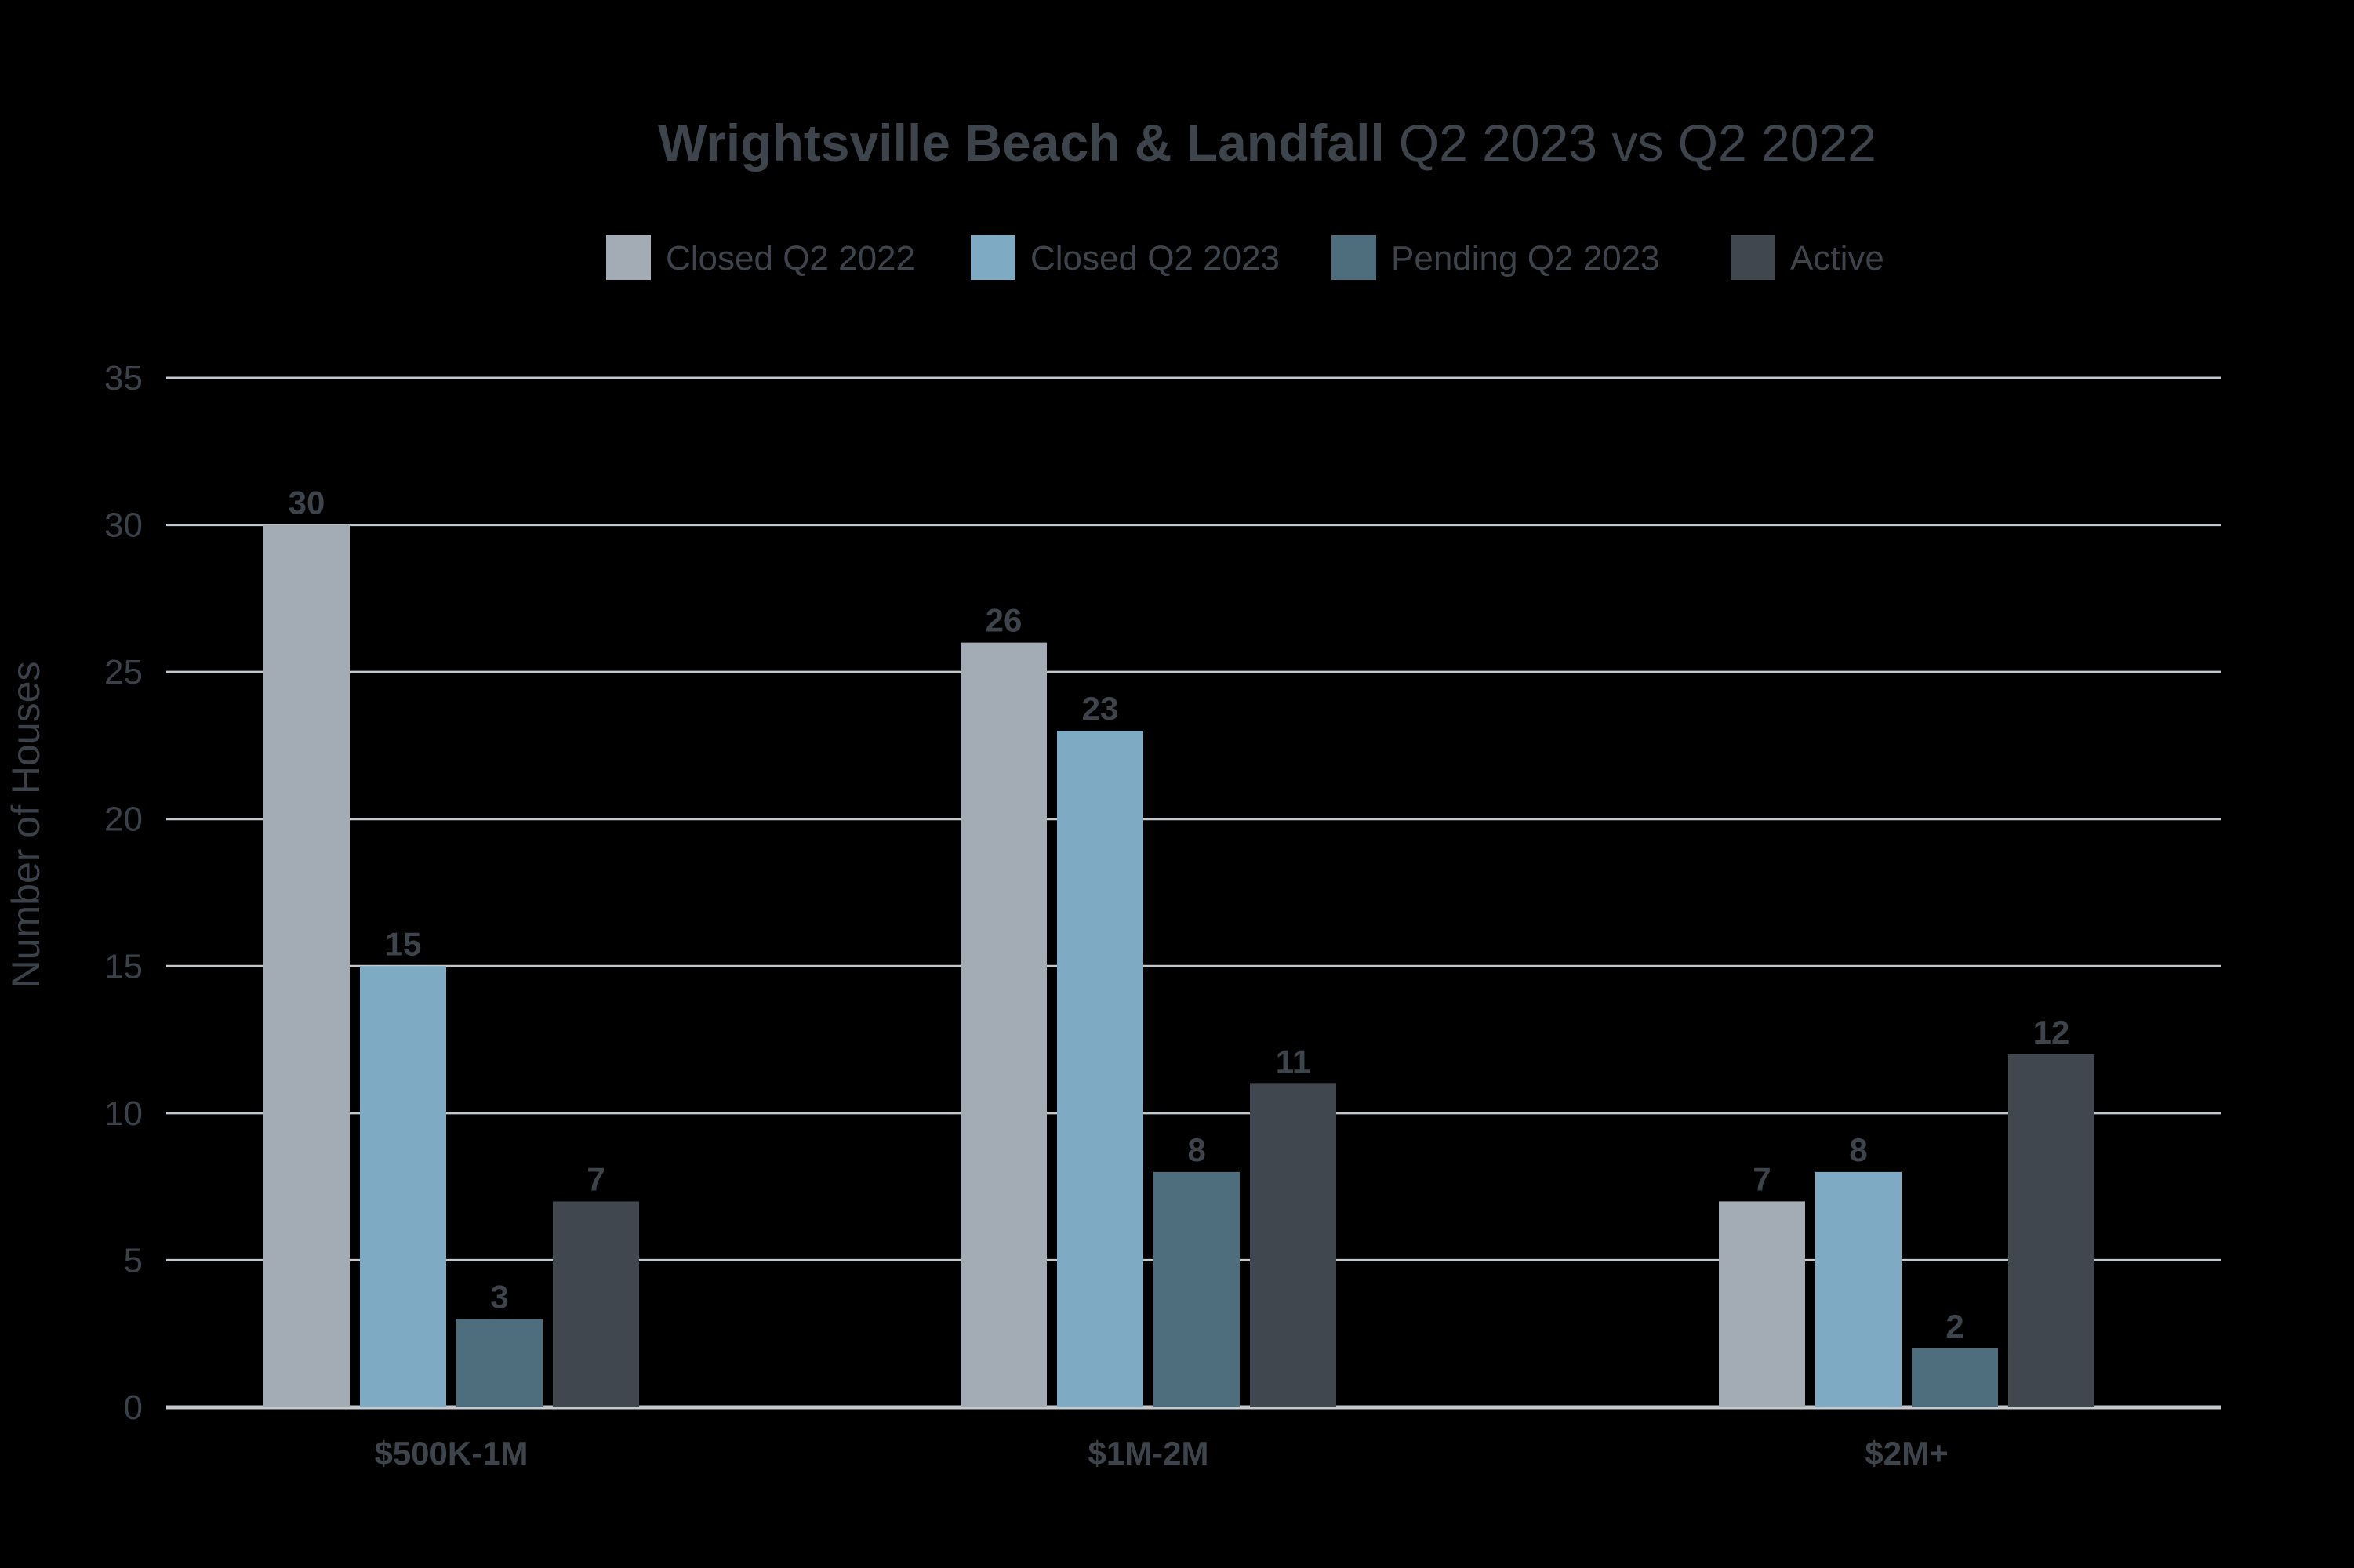 The image size is (2354, 1568). I want to click on data-label: 26, so click(1005, 620).